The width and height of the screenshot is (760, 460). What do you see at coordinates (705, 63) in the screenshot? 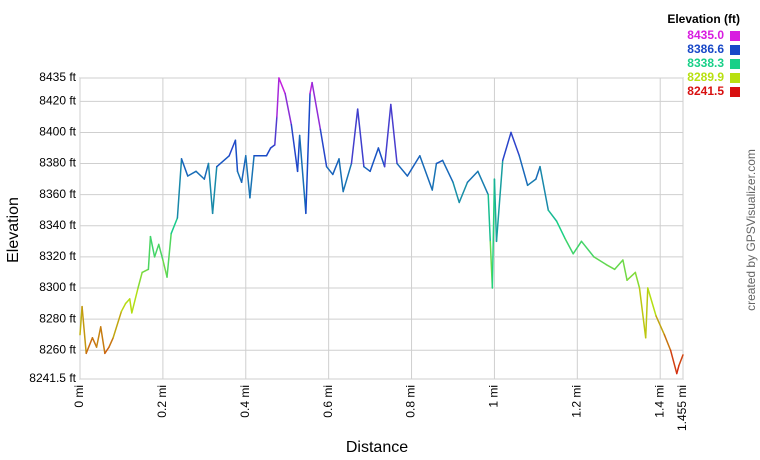
I see `legend-label: 8338.3` at bounding box center [705, 63].